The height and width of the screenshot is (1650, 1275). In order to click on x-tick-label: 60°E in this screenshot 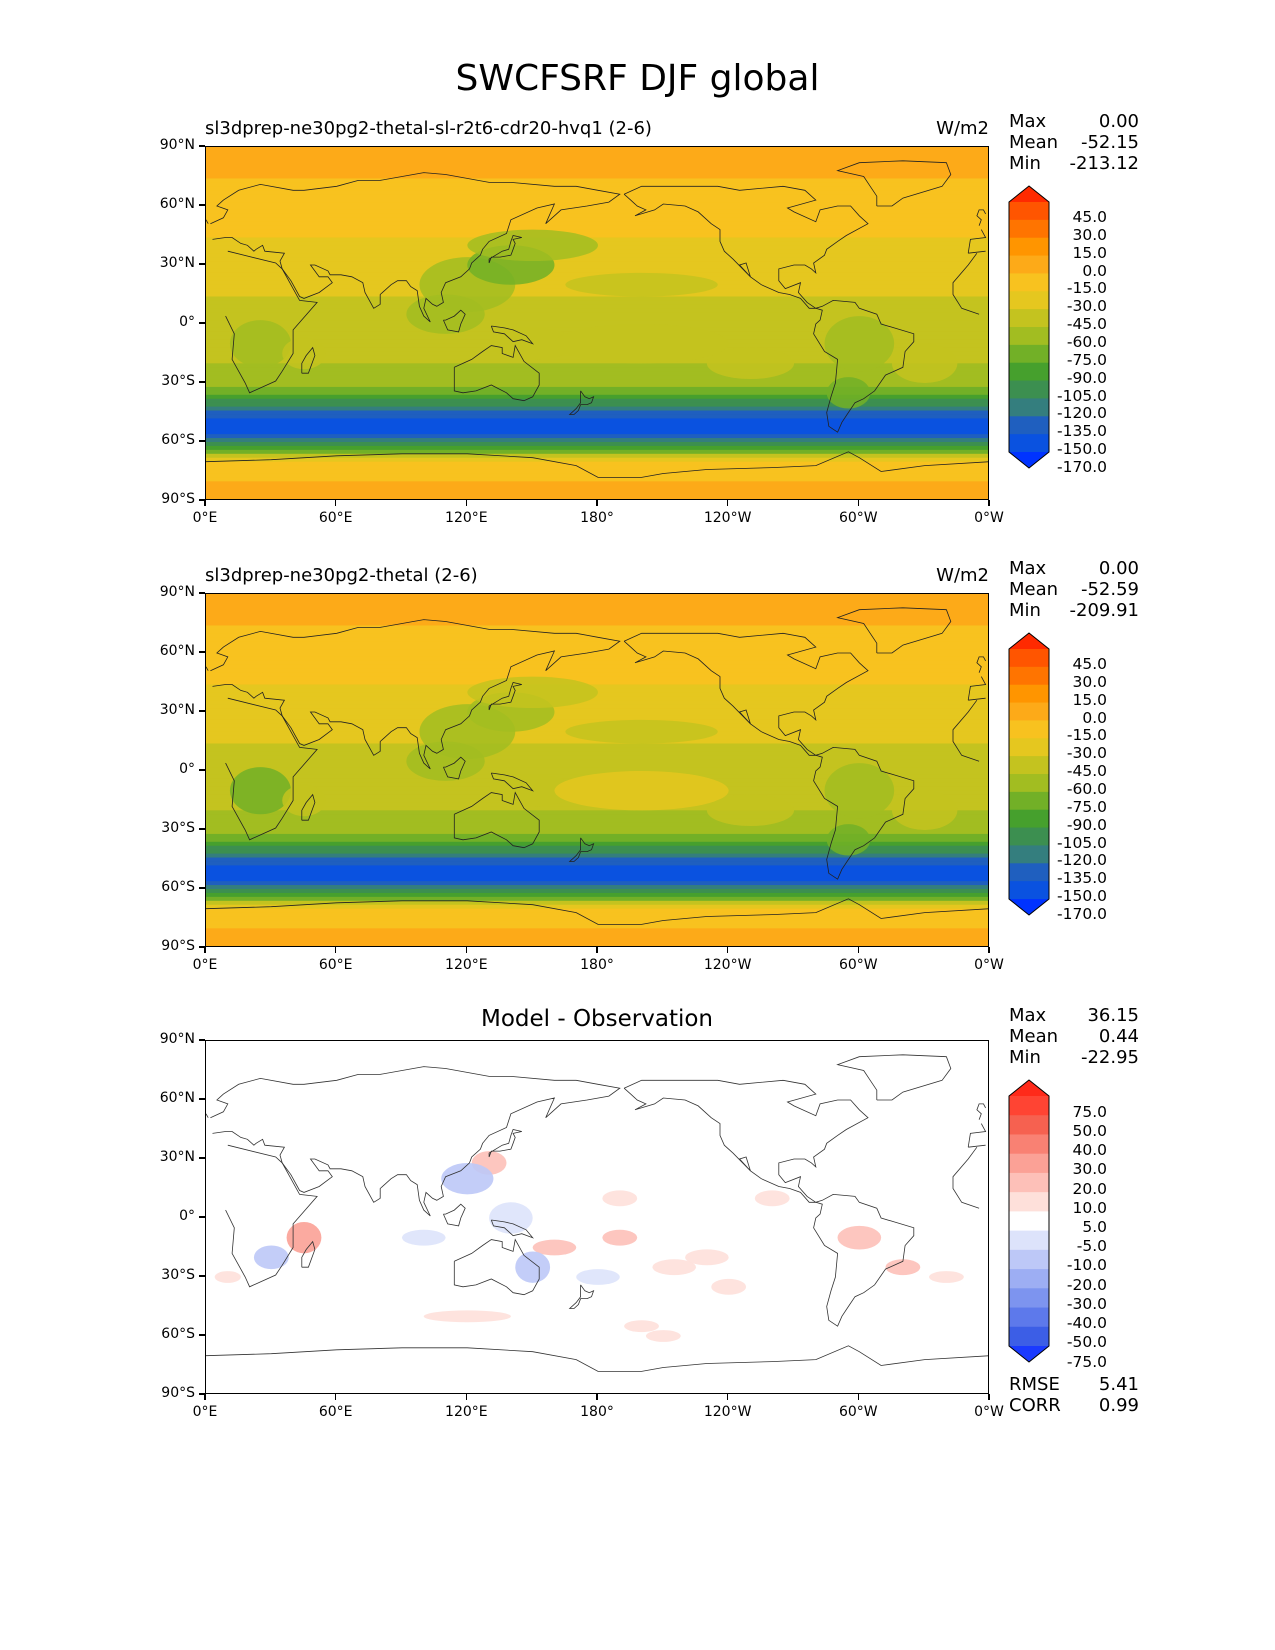, I will do `click(335, 1412)`.